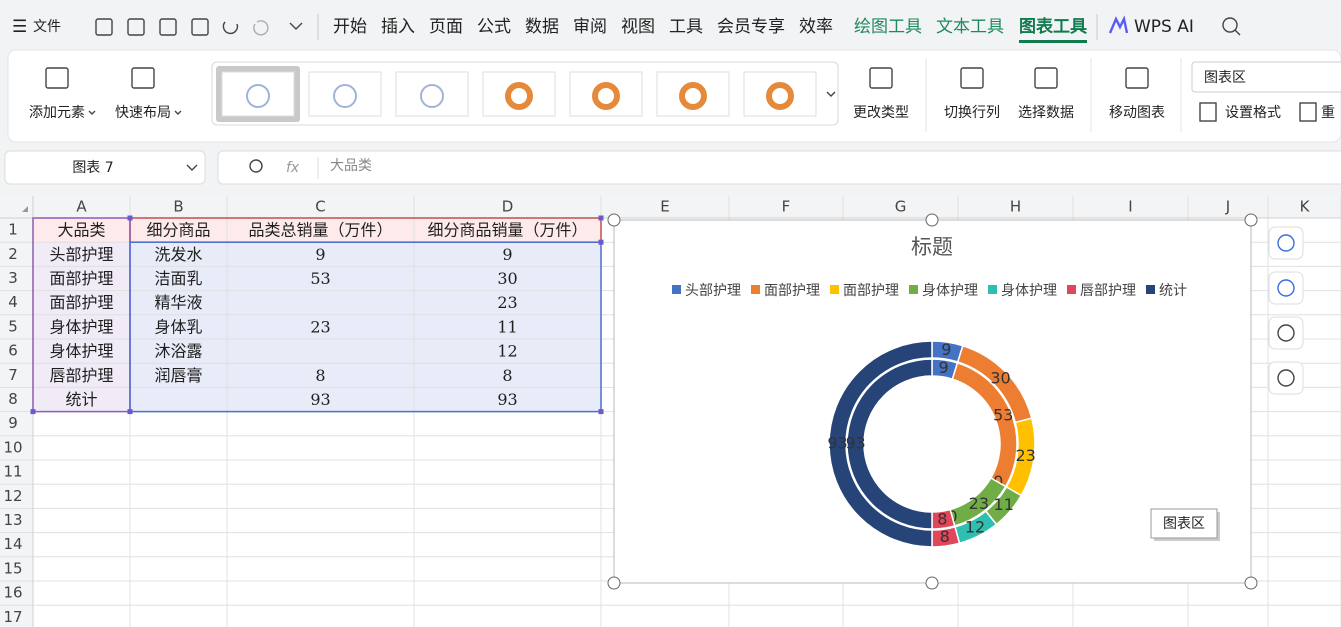 The height and width of the screenshot is (627, 1341). What do you see at coordinates (779, 167) in the screenshot?
I see `formula-input` at bounding box center [779, 167].